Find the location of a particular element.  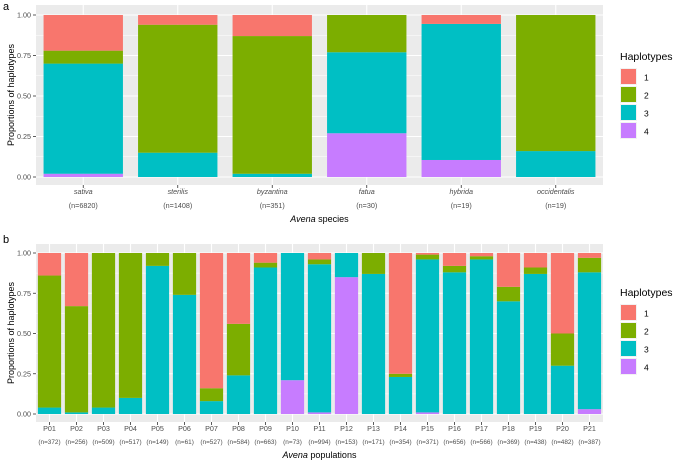

bar-segment-haplotype-1-P18 is located at coordinates (508, 270).